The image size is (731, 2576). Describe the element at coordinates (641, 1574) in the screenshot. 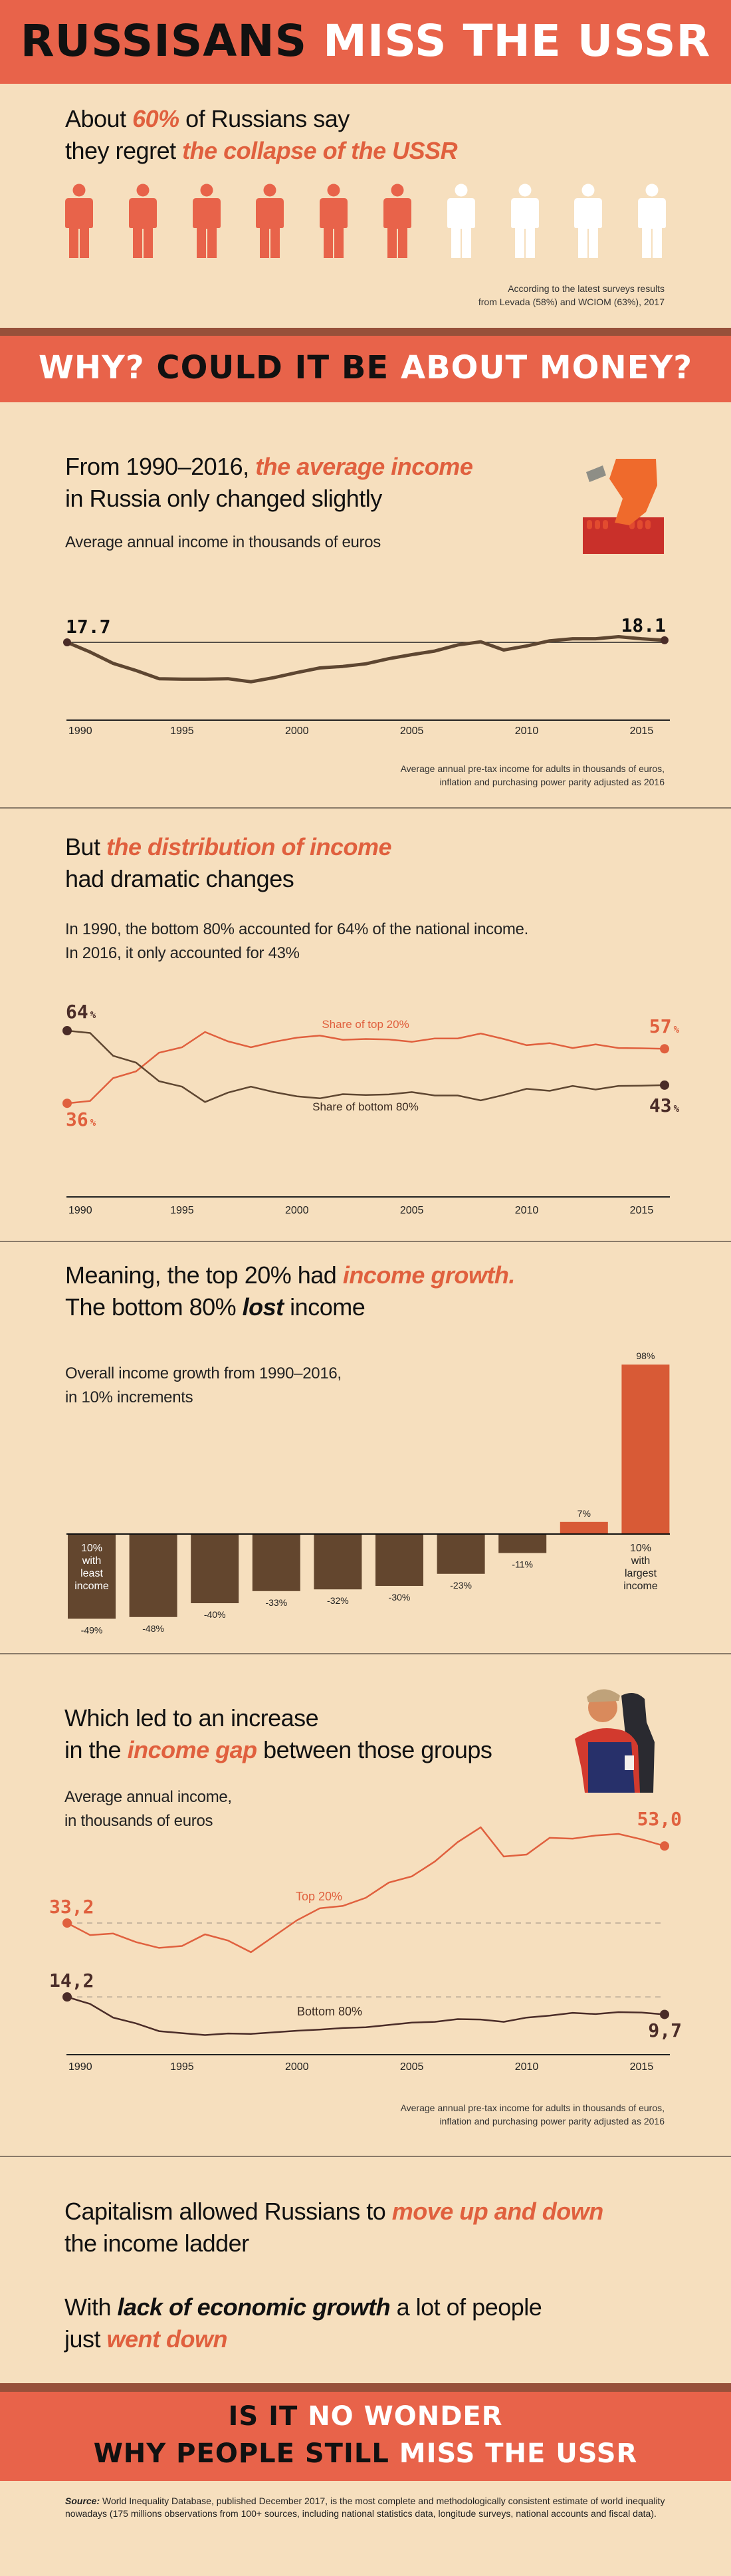

I see `last-bar-category-label: largest` at that location.